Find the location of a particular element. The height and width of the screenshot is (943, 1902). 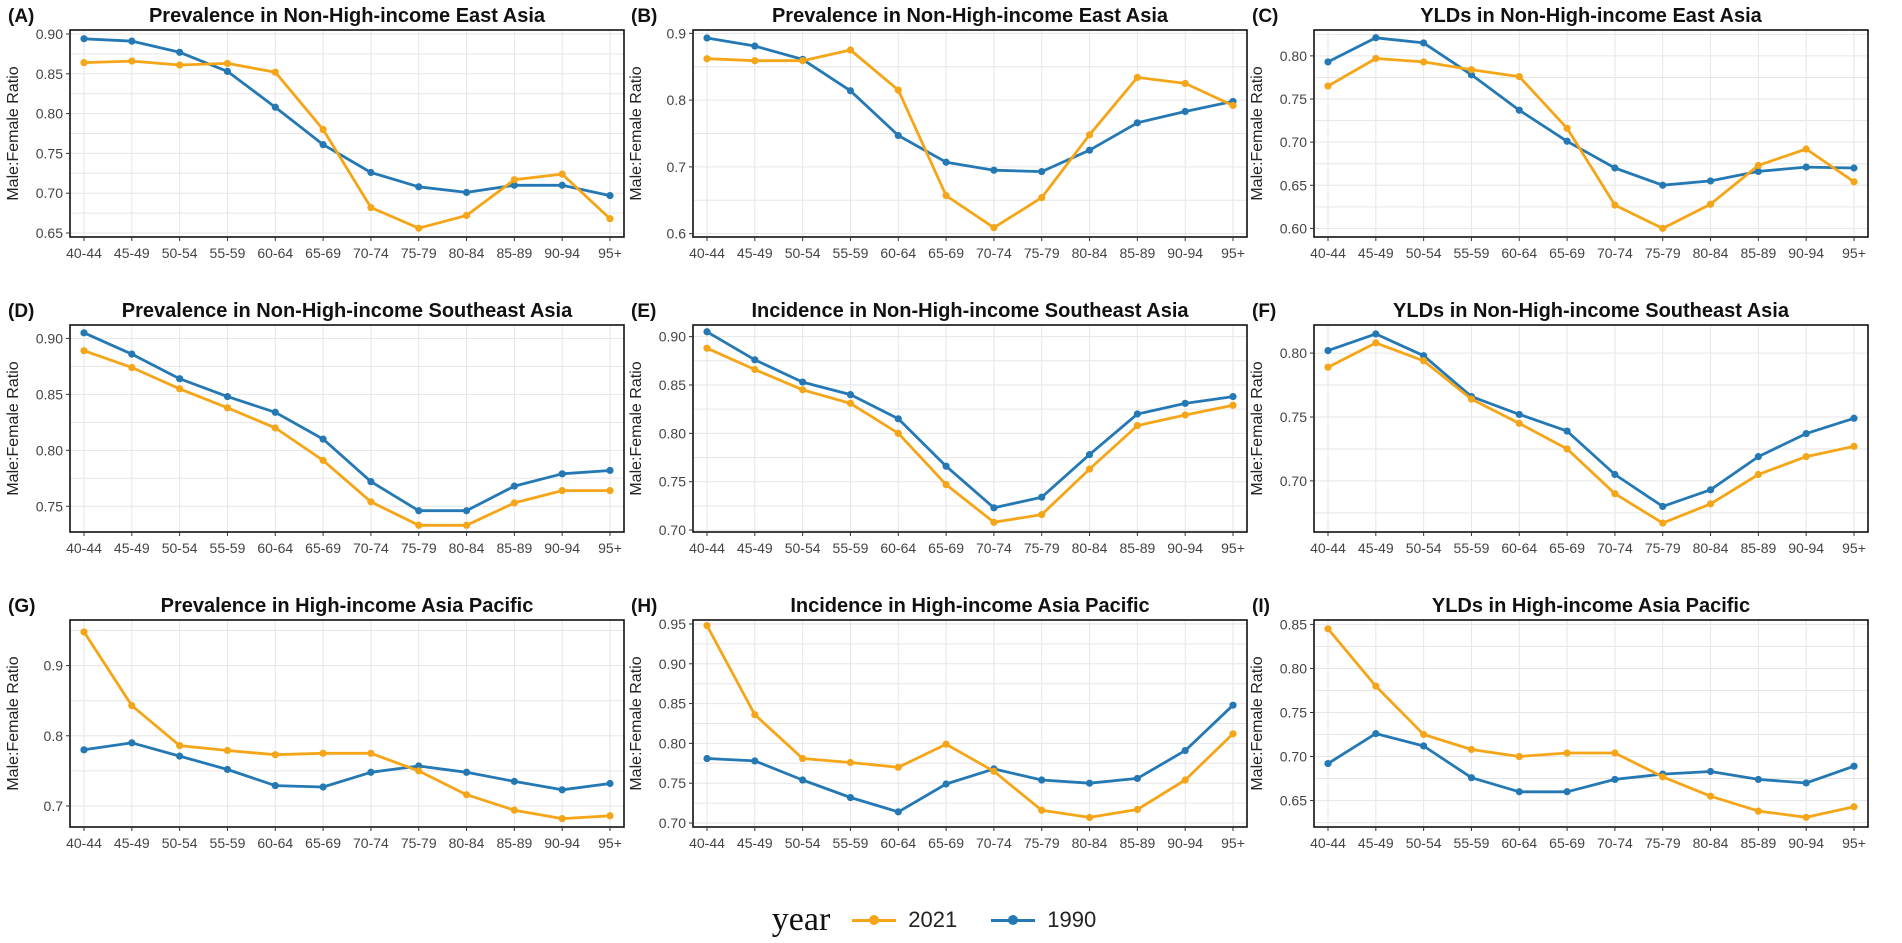

y-tick-label: 0.70 is located at coordinates (1293, 142).